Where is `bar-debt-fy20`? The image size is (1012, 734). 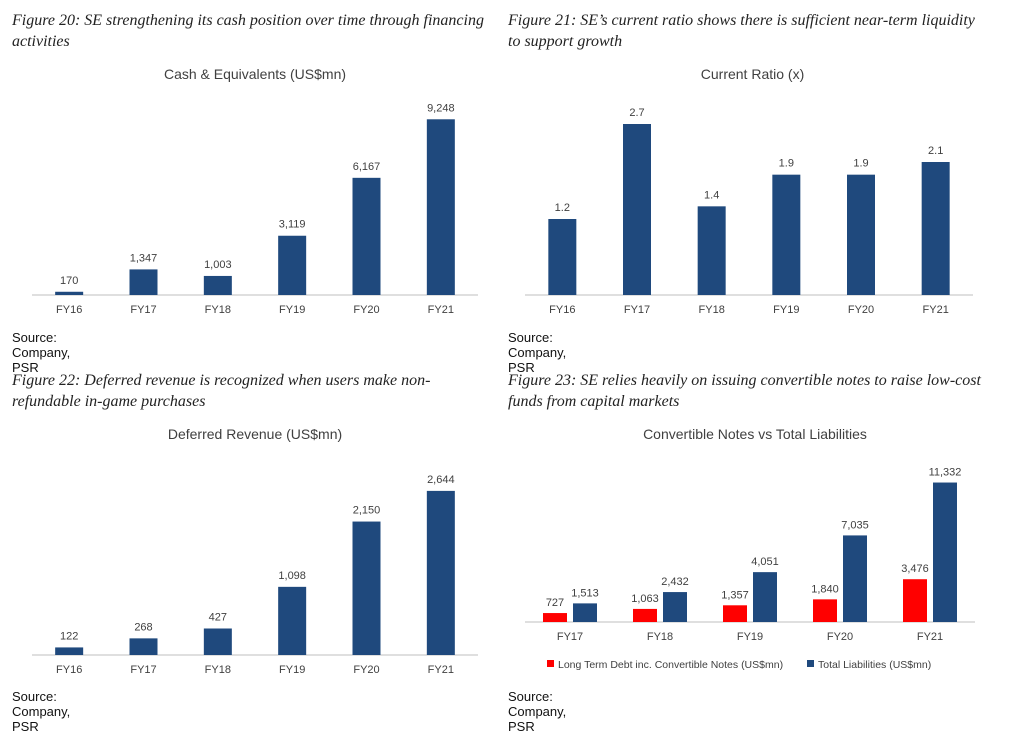
bar-debt-fy20 is located at coordinates (825, 610).